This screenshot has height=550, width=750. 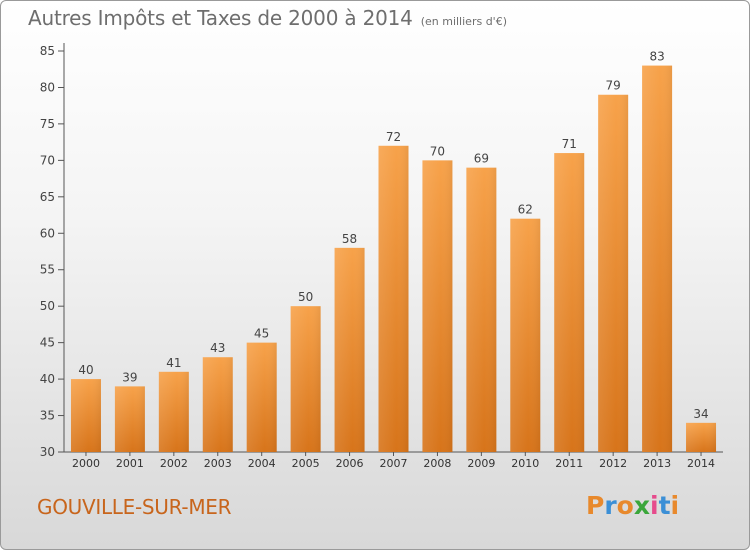 What do you see at coordinates (350, 463) in the screenshot?
I see `x-tick-label: 2006` at bounding box center [350, 463].